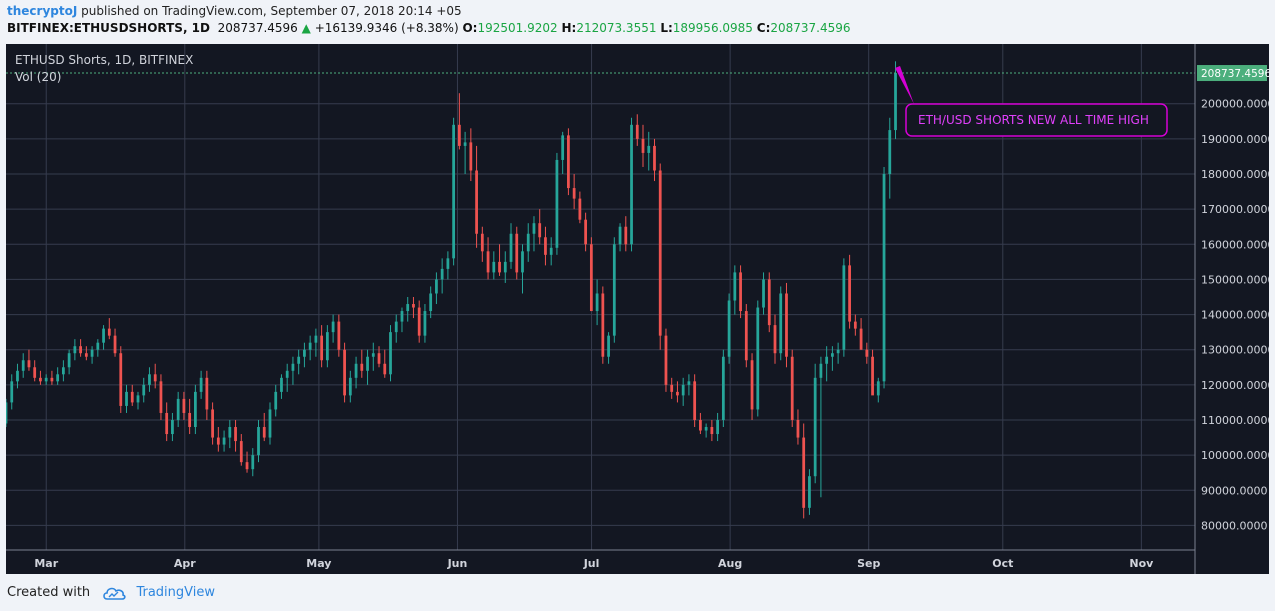 The height and width of the screenshot is (611, 1275). I want to click on annotation-callout, so click(1036, 120).